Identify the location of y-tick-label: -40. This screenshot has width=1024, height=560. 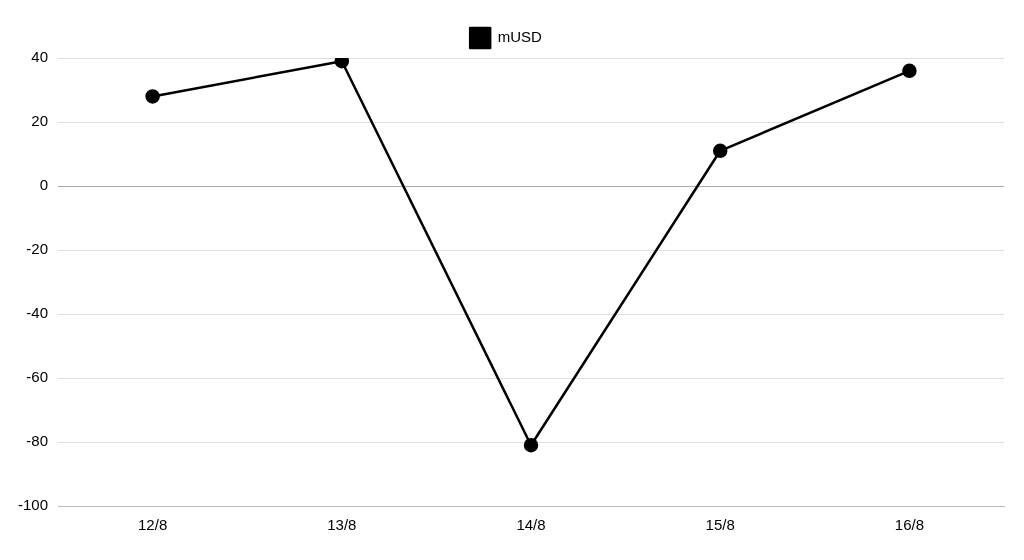
(37, 313).